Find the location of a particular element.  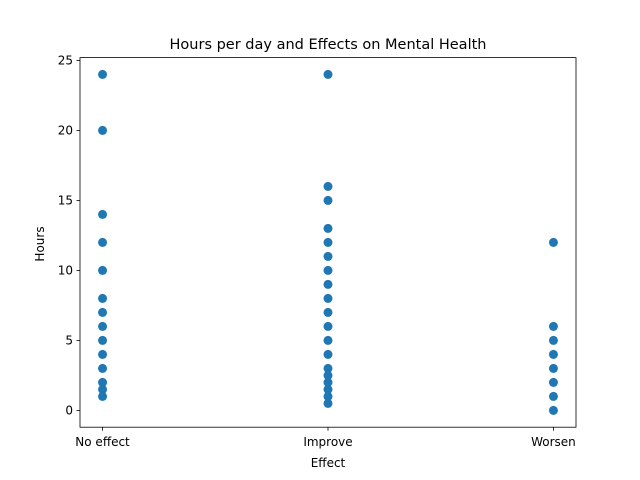

x-tick-label: Improve is located at coordinates (327, 442).